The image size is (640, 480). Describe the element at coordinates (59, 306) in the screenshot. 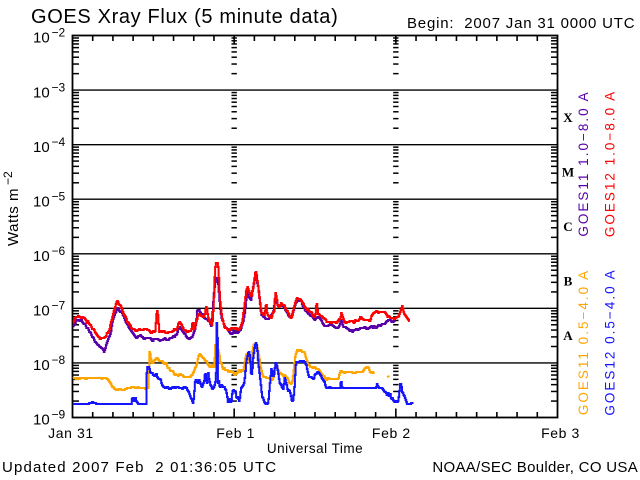

I see `svg-text: −7` at that location.